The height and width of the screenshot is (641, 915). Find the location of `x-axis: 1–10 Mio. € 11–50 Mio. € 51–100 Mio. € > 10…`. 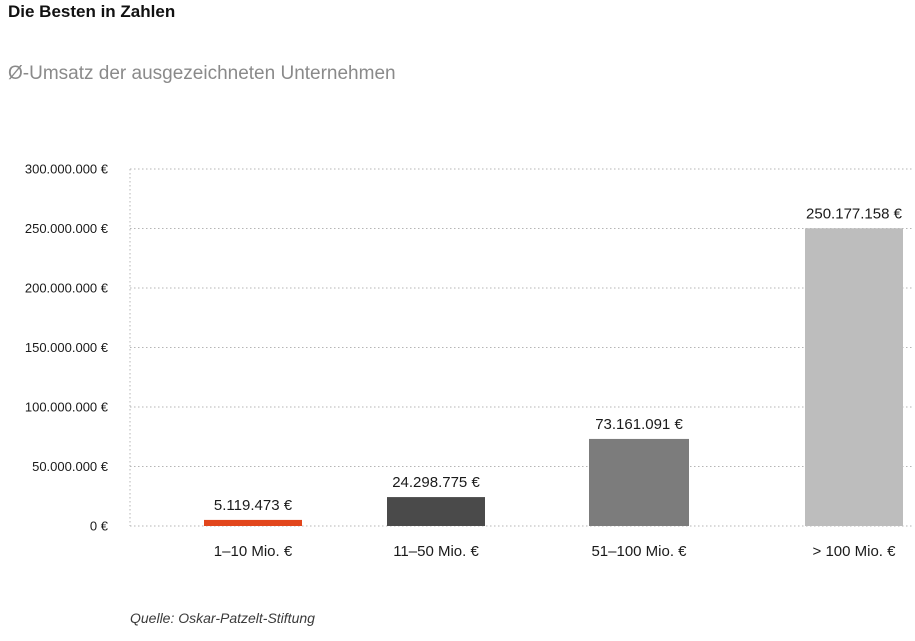

x-axis: 1–10 Mio. € 11–50 Mio. € 51–100 Mio. € > 10… is located at coordinates (555, 551).